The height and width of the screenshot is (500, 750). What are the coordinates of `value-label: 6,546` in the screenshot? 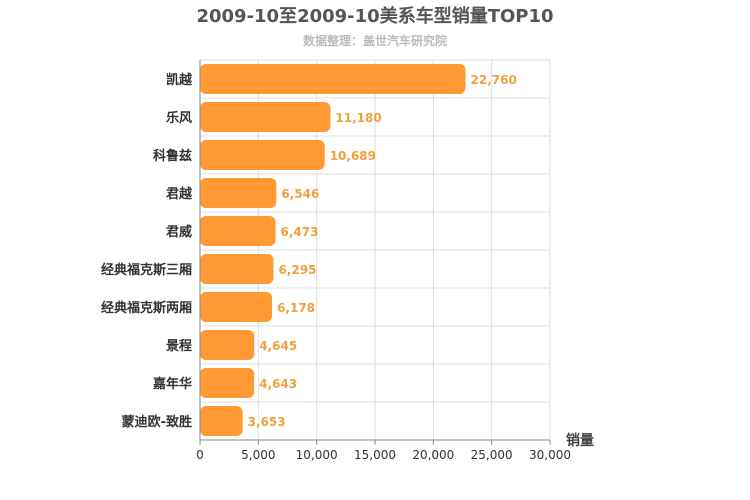 It's located at (300, 194).